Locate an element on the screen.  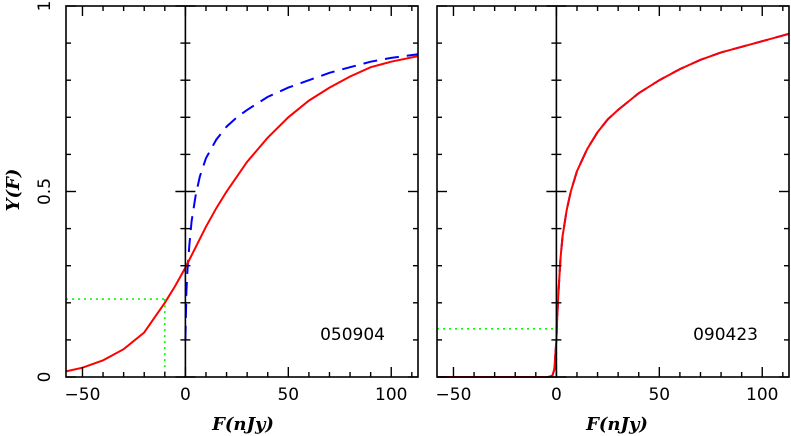
x-tick-labels-050904: −50 0 50 100 is located at coordinates (236, 395).